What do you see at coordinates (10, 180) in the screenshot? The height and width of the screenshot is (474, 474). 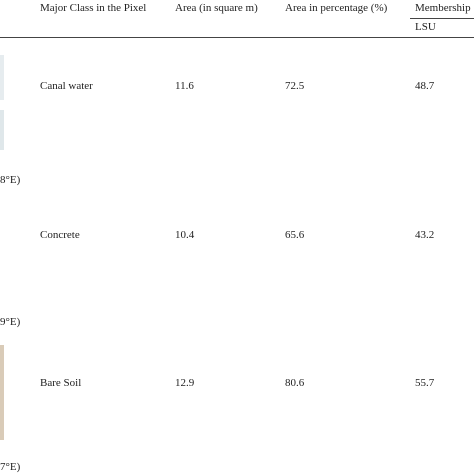 I see `side-label: 8°E)` at bounding box center [10, 180].